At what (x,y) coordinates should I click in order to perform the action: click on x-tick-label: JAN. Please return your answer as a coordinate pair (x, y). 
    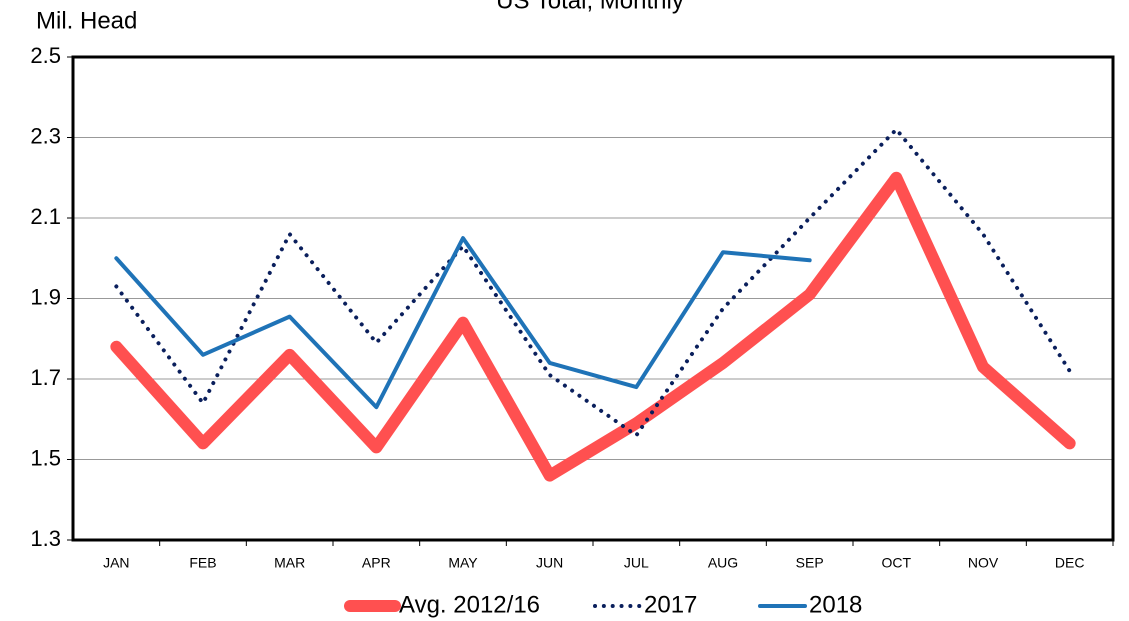
    Looking at the image, I should click on (116, 563).